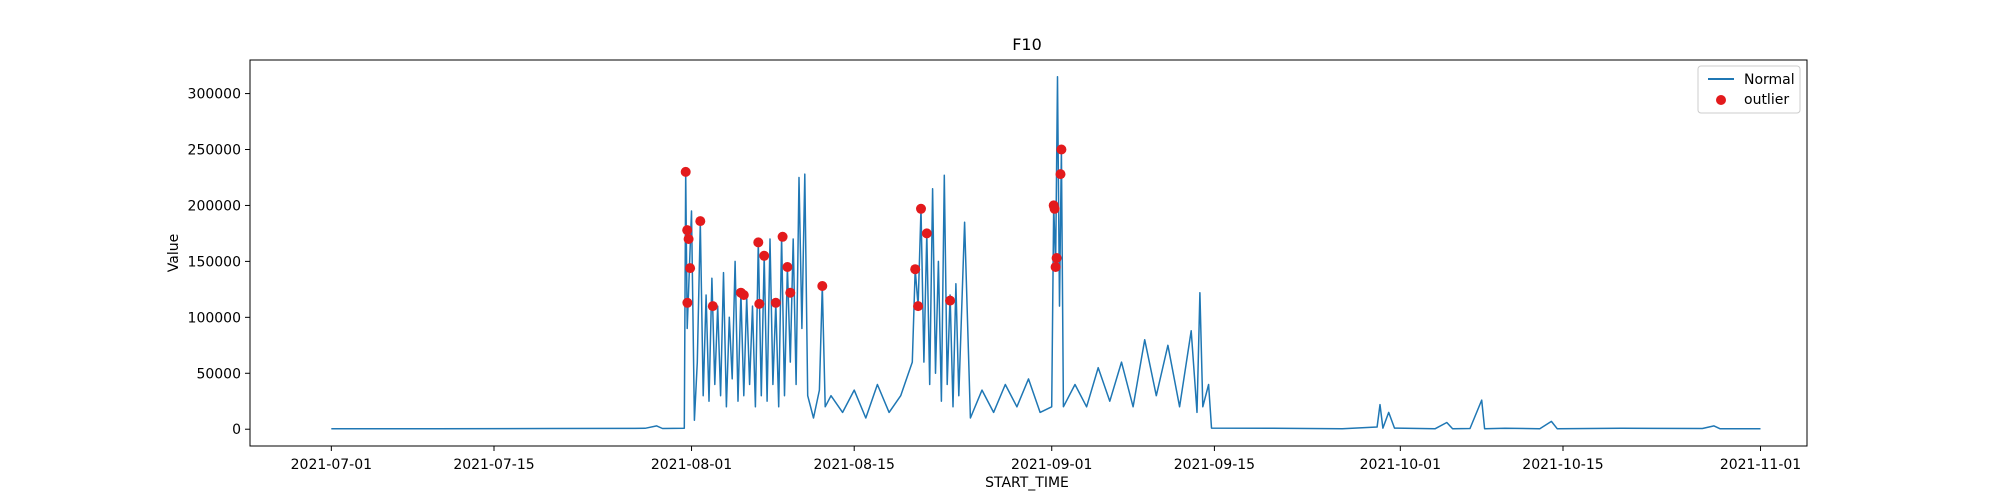 The image size is (2000, 500). I want to click on x-tick-label: 2021-10-15, so click(1562, 465).